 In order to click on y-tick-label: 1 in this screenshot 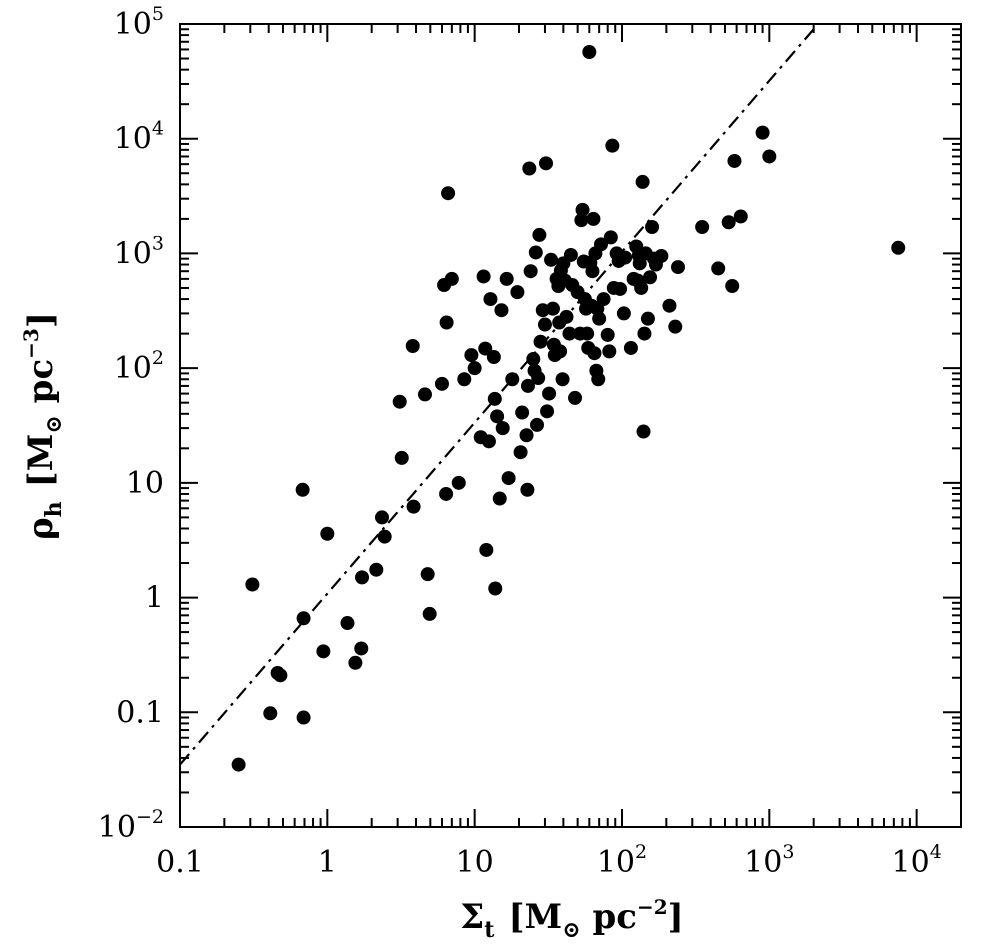, I will do `click(154, 598)`.